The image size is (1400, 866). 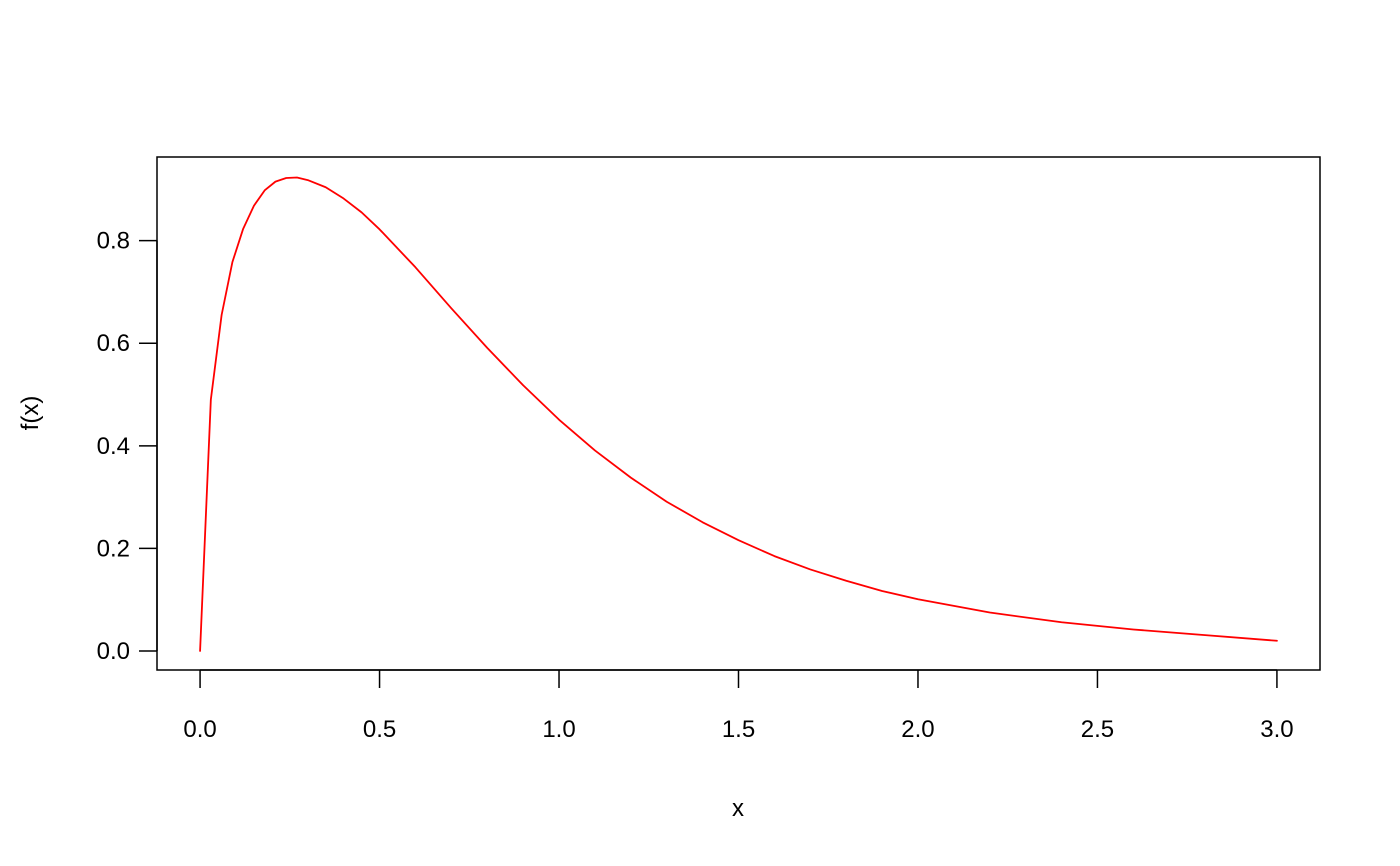 I want to click on y-axis: 0.0 0.2 0.4 0.6 0.8, so click(x=127, y=446).